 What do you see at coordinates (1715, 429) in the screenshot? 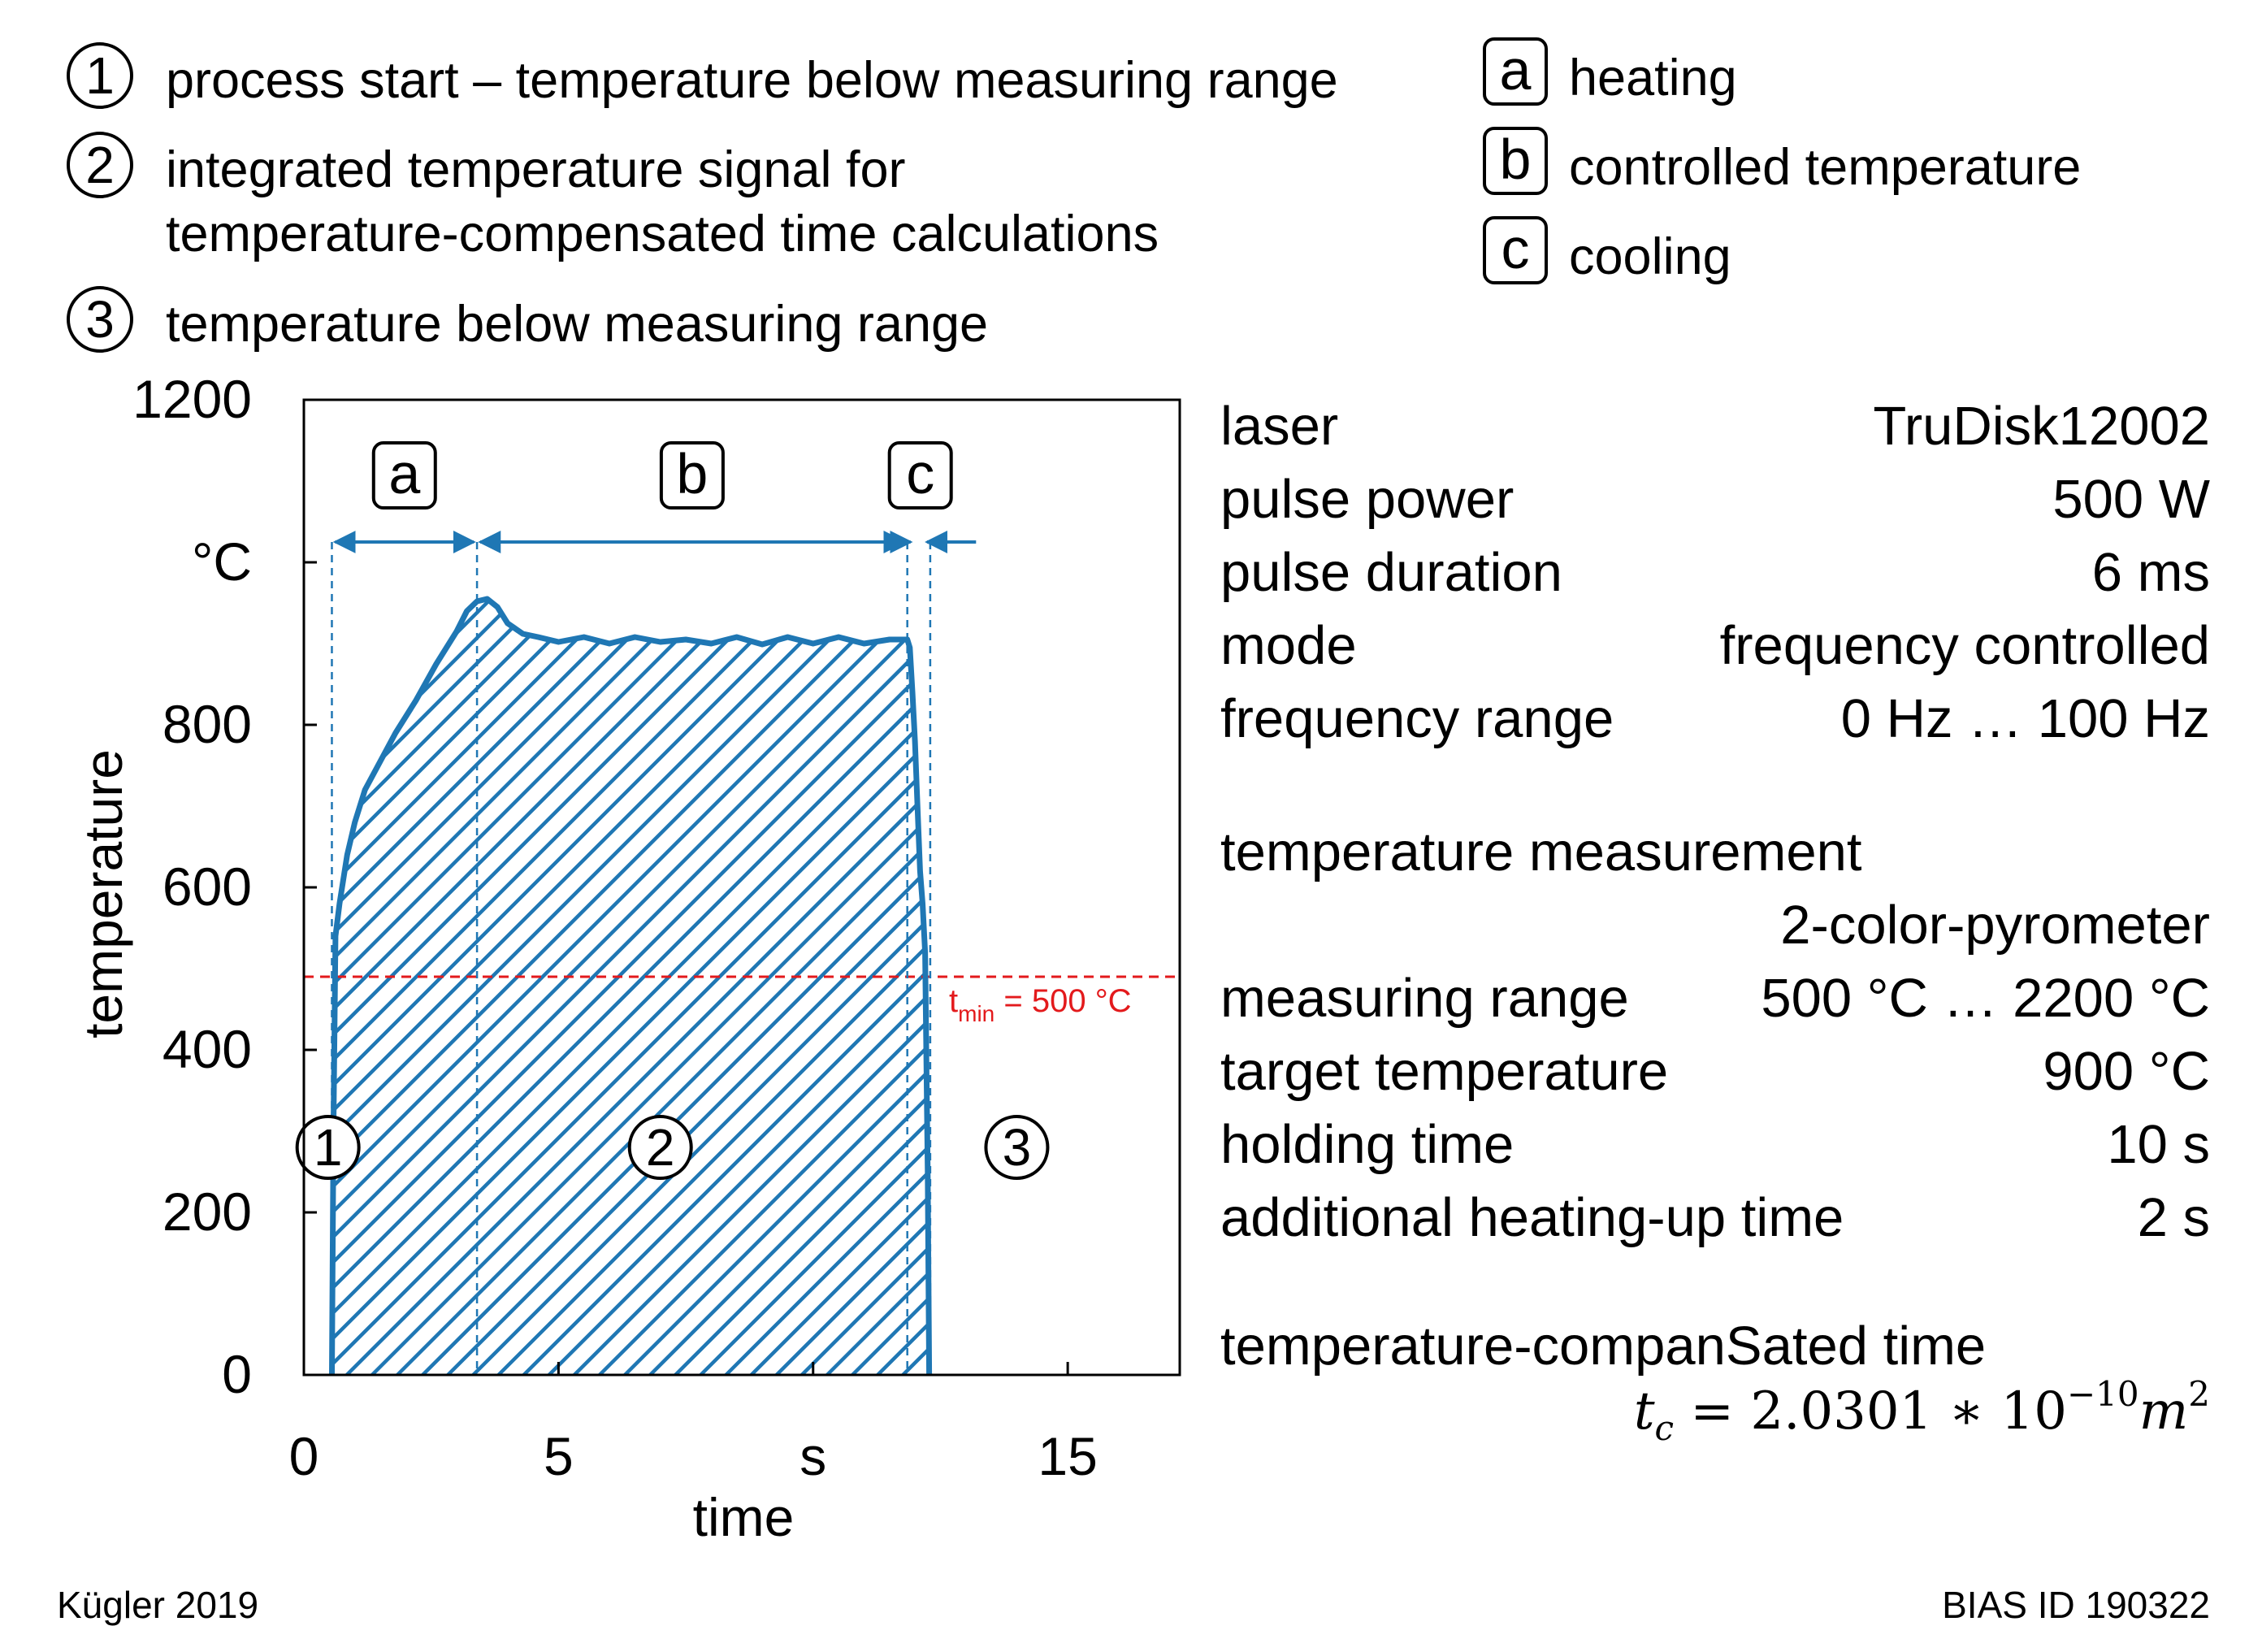
I see `param-row-laser: laser TruDisk12002` at bounding box center [1715, 429].